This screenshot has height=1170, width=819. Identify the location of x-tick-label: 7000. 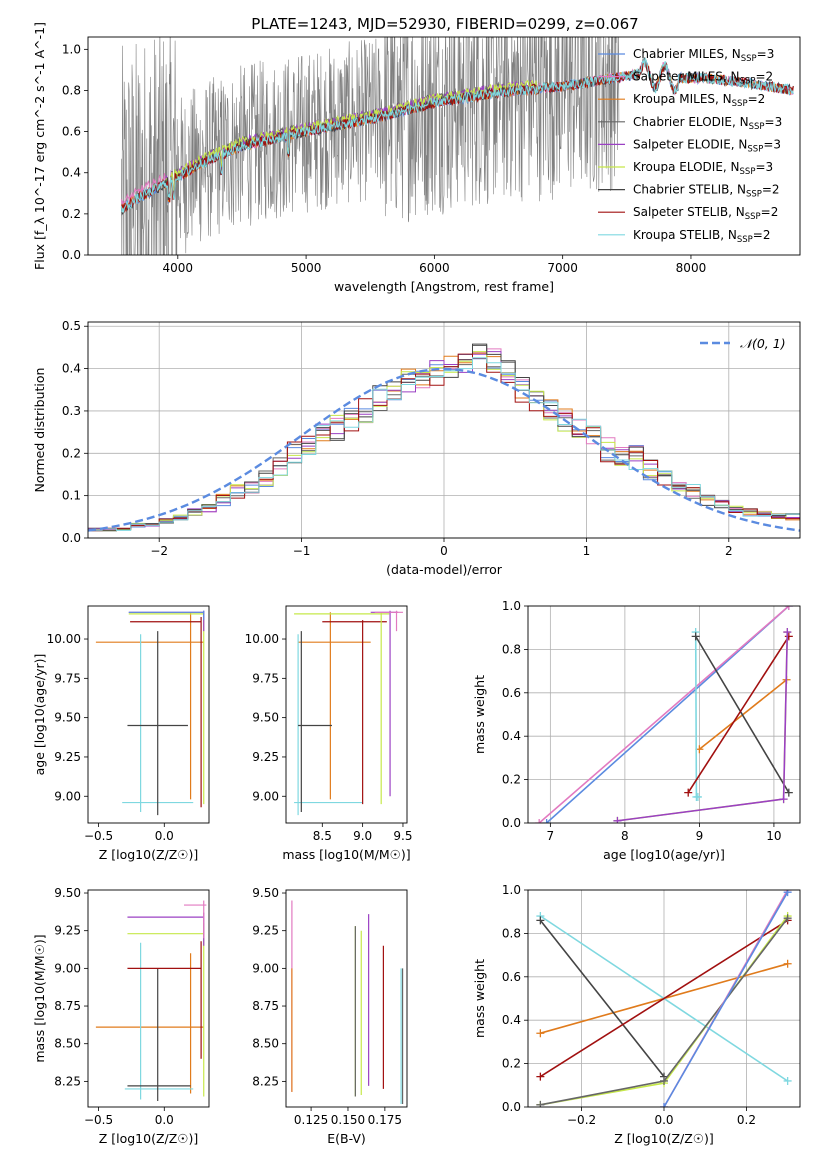
(562, 268).